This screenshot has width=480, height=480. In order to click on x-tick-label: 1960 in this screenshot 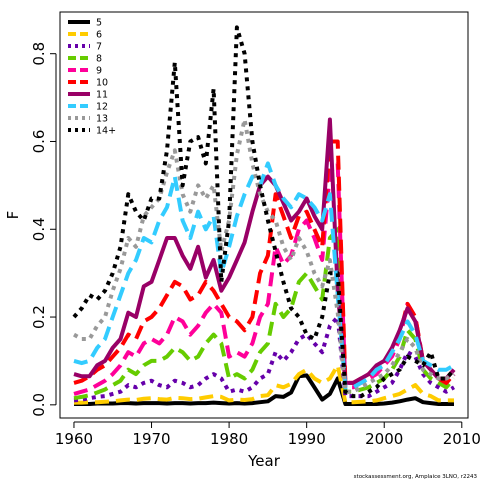, I will do `click(74, 439)`.